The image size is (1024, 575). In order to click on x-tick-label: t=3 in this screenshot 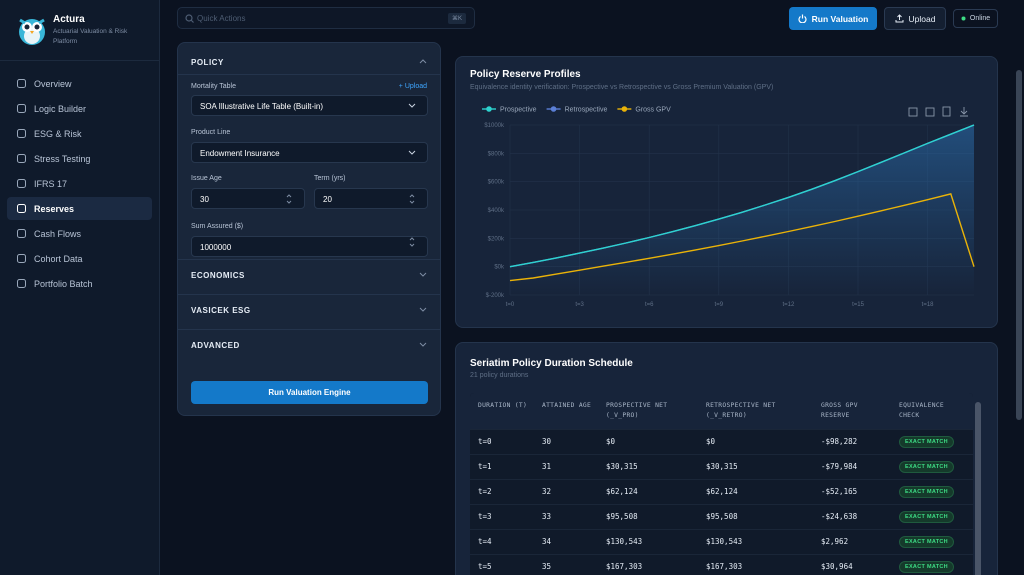, I will do `click(579, 305)`.